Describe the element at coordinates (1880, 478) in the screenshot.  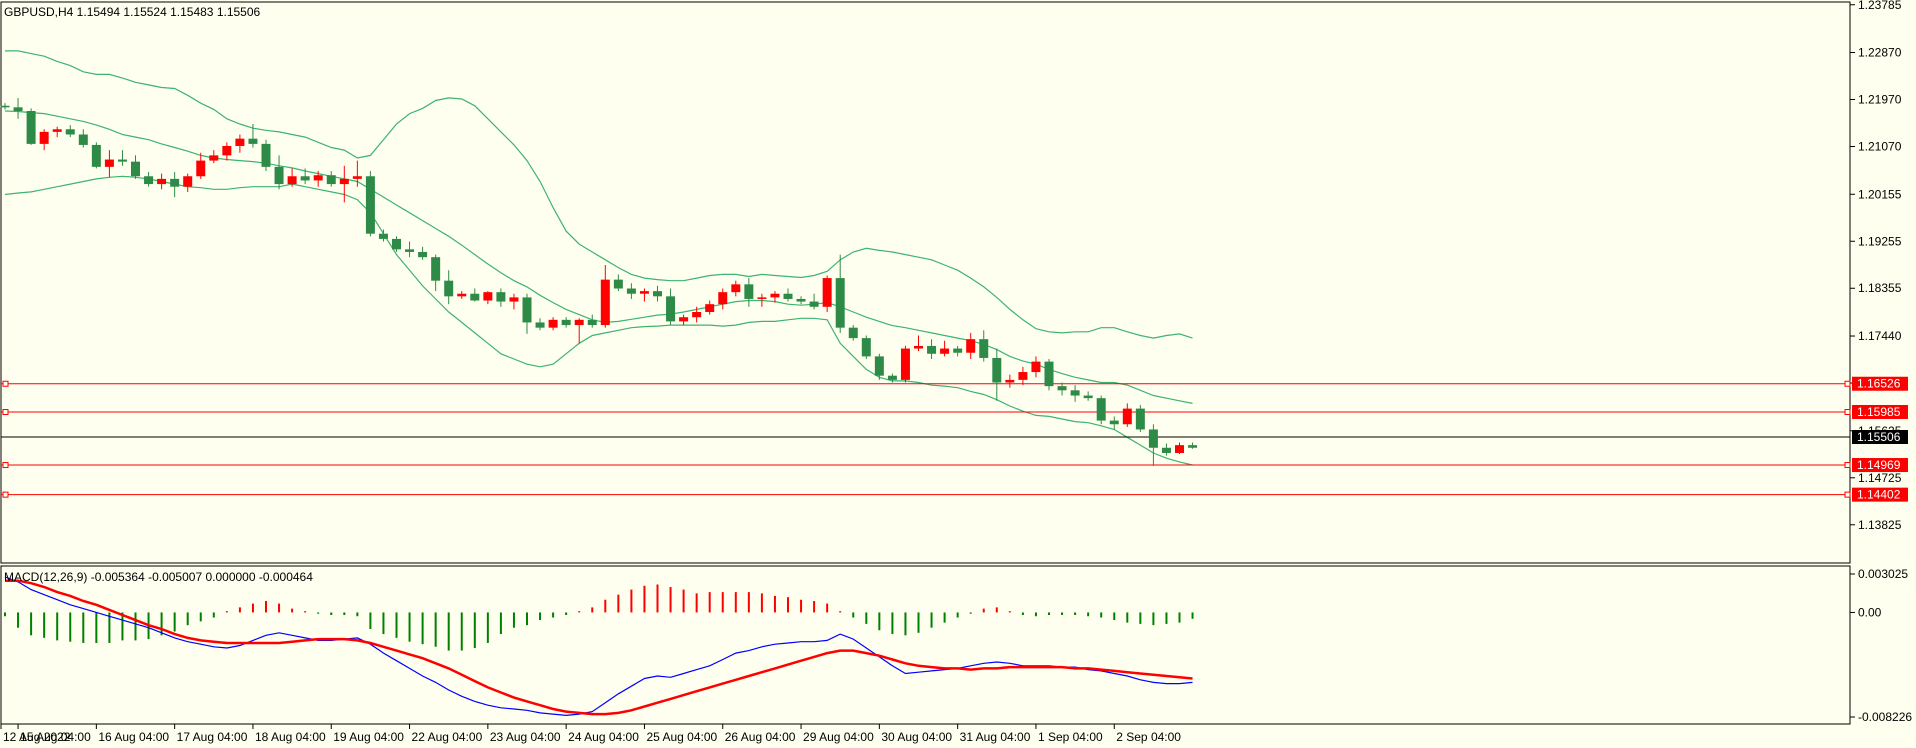
I see `price-tick-label: 1.14725` at that location.